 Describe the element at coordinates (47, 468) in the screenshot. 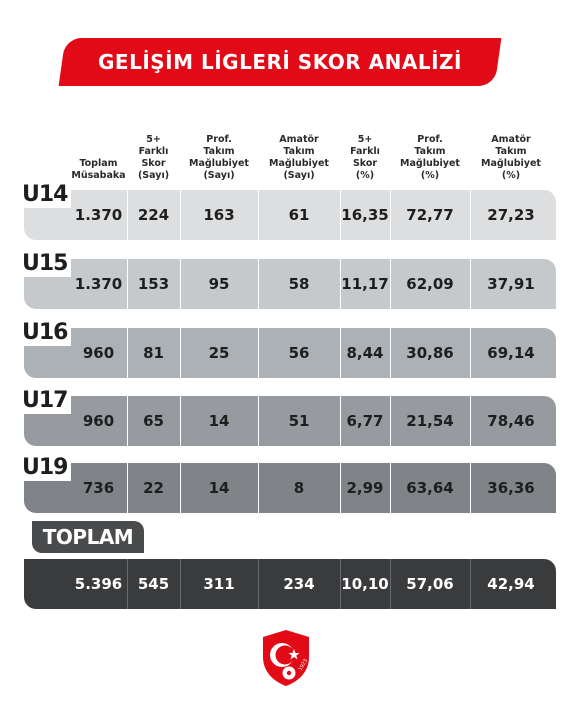

I see `row-label: U19` at that location.